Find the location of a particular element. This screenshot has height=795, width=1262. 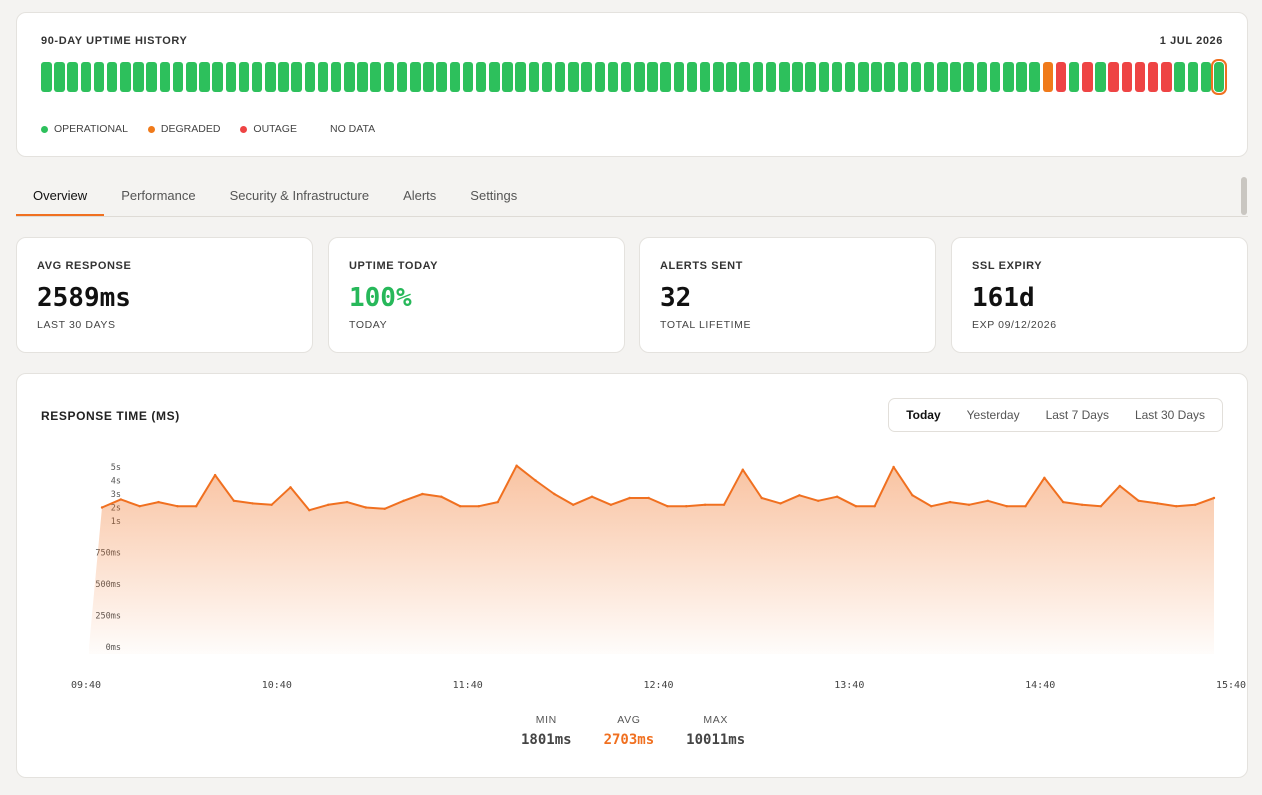

scrollbar-thumb is located at coordinates (1244, 196).